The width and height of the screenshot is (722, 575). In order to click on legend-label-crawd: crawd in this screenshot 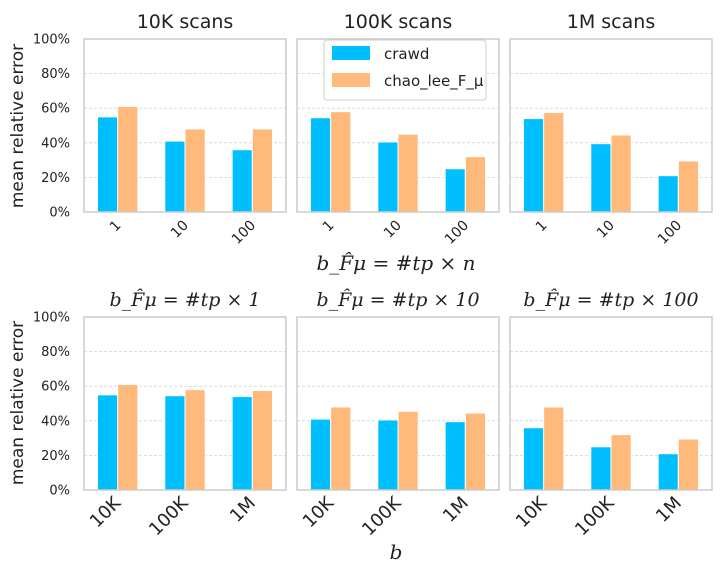, I will do `click(406, 54)`.